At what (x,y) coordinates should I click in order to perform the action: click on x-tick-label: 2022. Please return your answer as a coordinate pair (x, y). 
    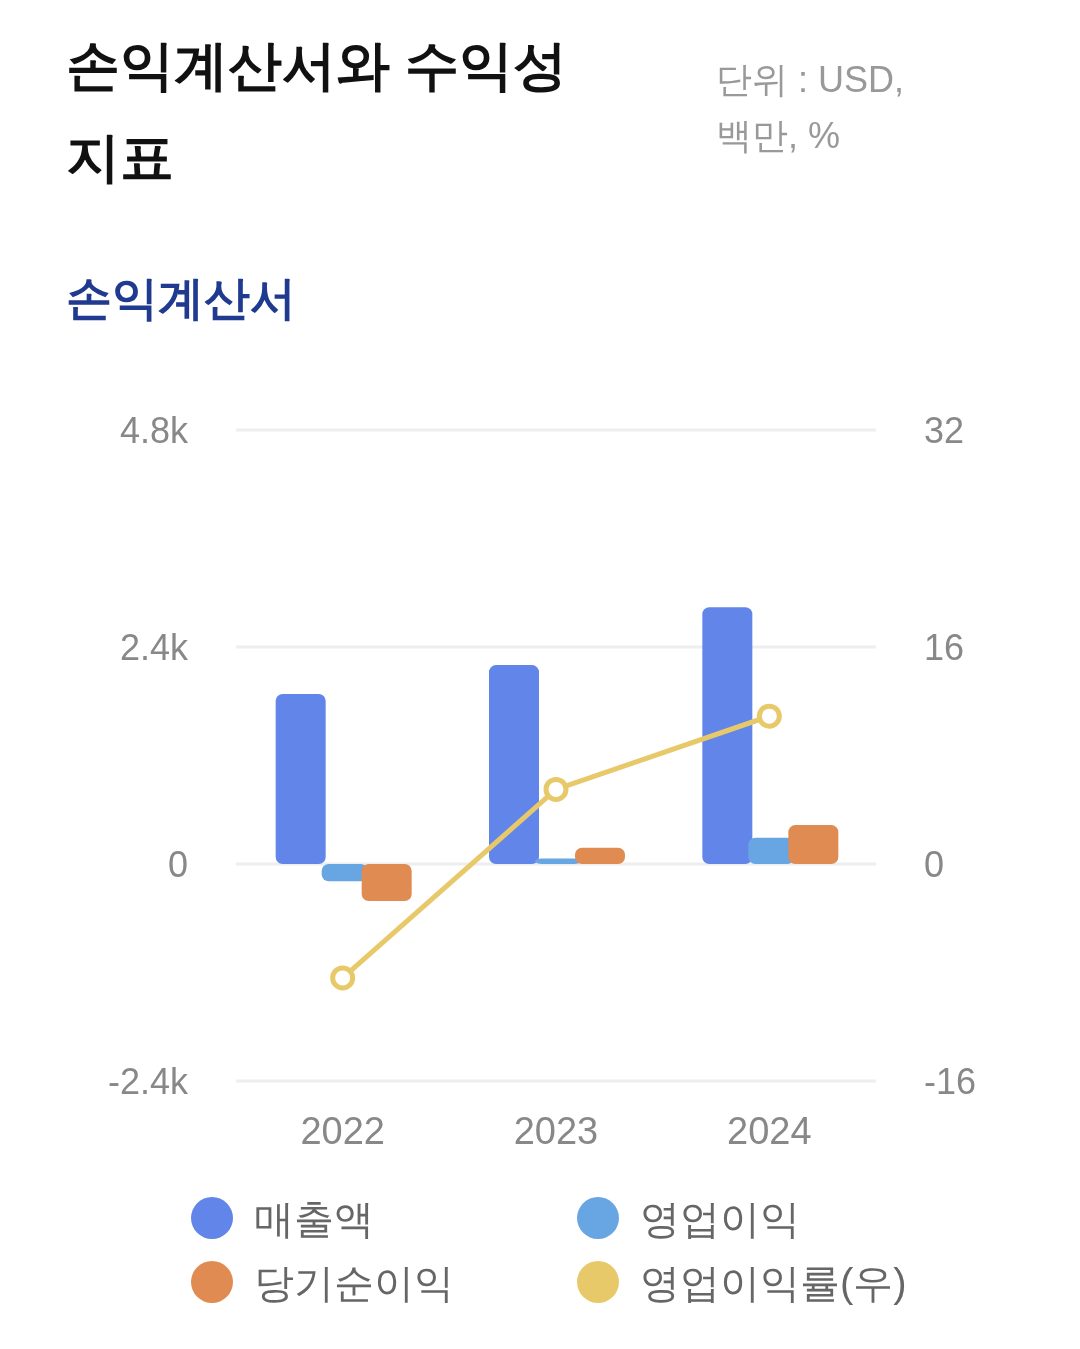
    Looking at the image, I should click on (342, 1131).